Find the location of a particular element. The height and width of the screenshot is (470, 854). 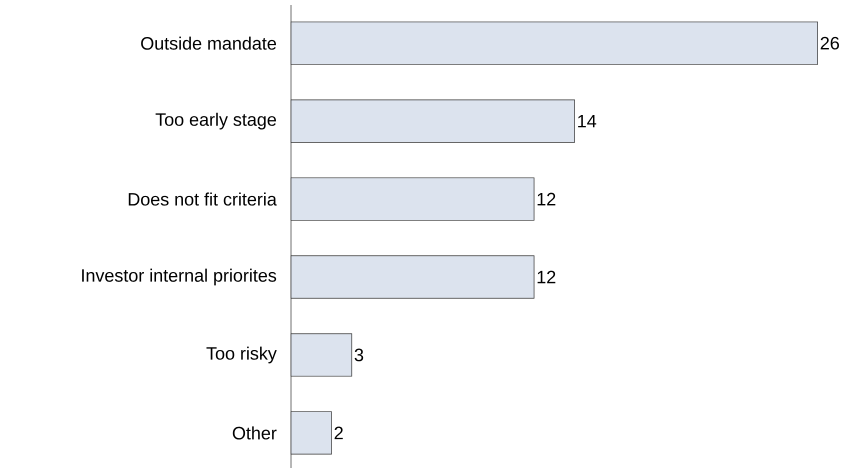

y-tick-label: Other is located at coordinates (254, 433).